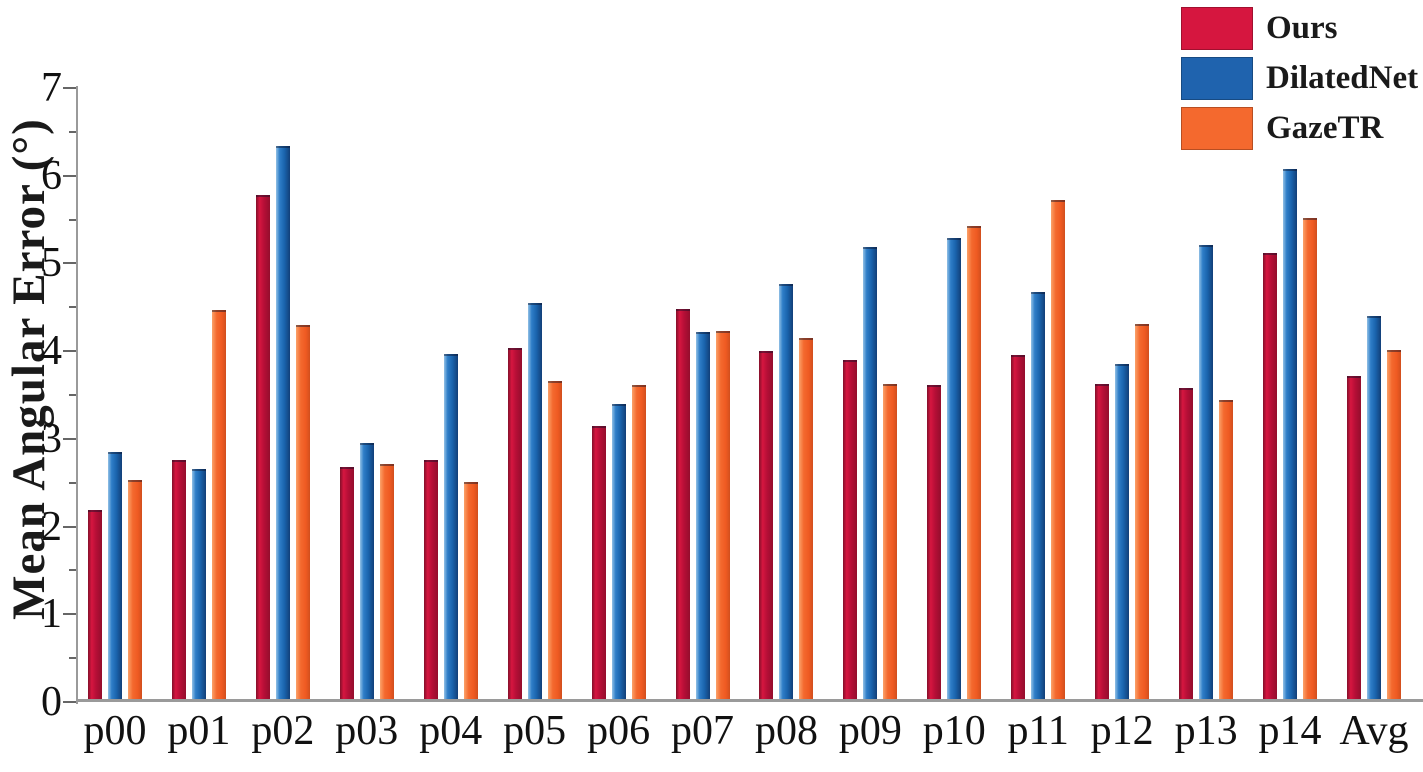 The height and width of the screenshot is (772, 1423). I want to click on bar-group-Avg, so click(1373, 507).